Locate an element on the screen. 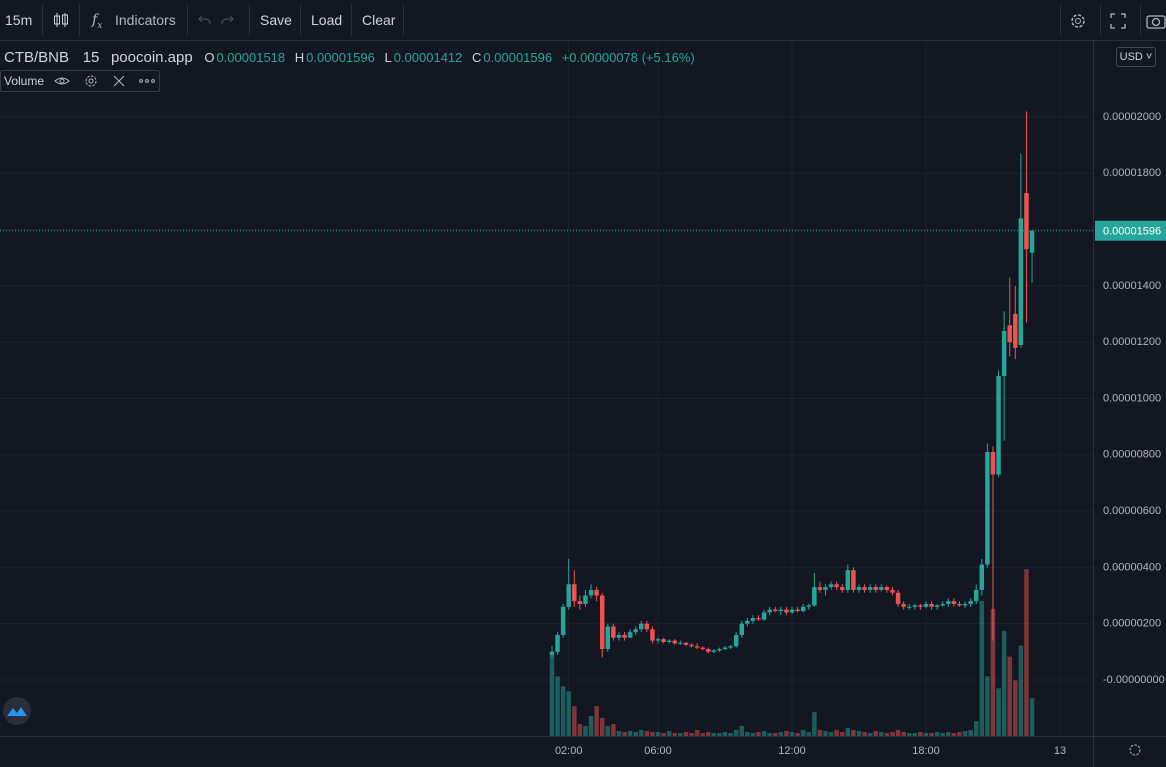 This screenshot has height=767, width=1166. currency-button: USD ˅ is located at coordinates (1136, 57).